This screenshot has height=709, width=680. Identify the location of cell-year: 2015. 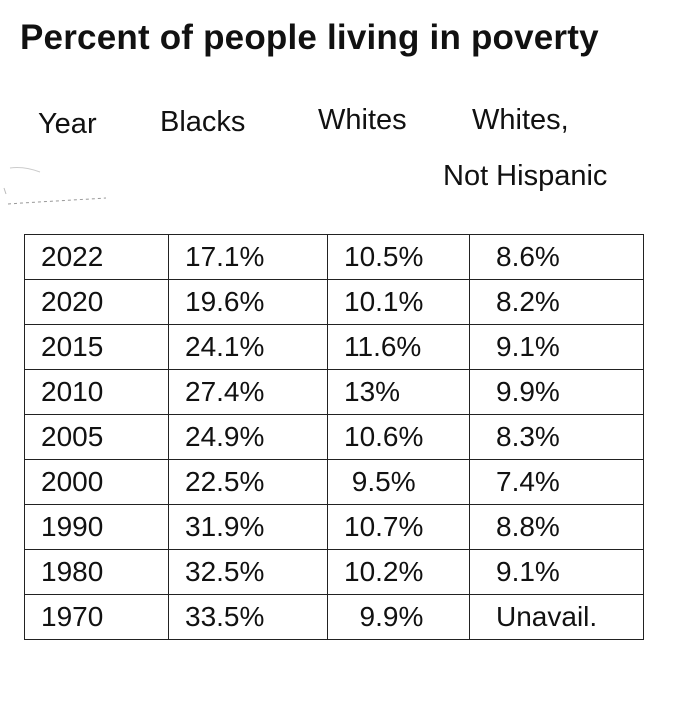
(96, 347).